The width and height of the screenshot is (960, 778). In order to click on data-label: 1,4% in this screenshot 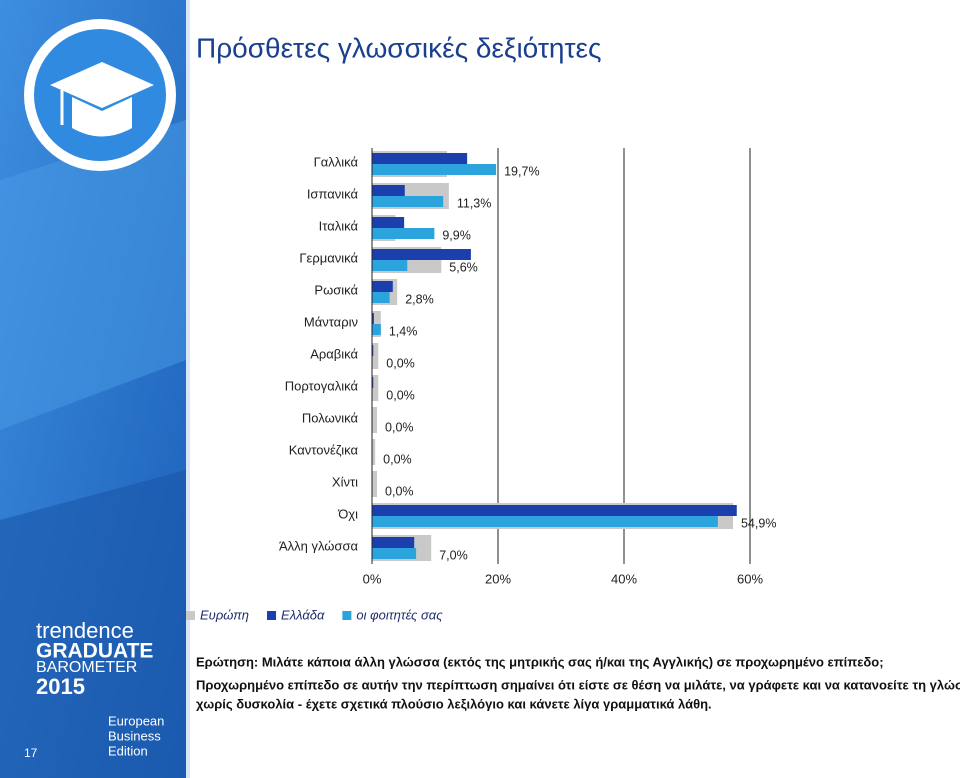, I will do `click(403, 331)`.